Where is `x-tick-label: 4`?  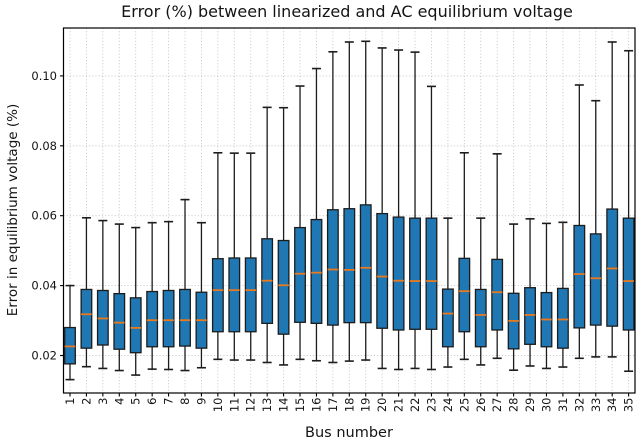 x-tick-label: 4 is located at coordinates (119, 401).